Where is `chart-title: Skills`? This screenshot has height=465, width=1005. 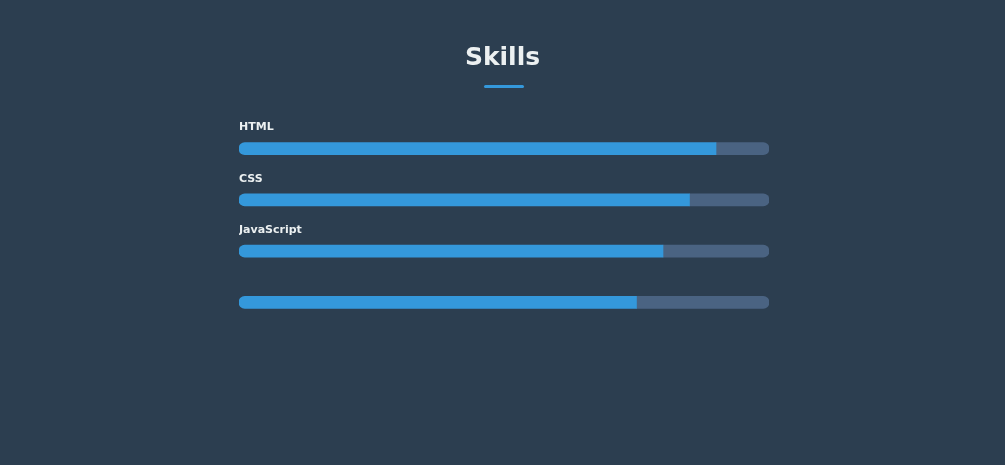
chart-title: Skills is located at coordinates (502, 56).